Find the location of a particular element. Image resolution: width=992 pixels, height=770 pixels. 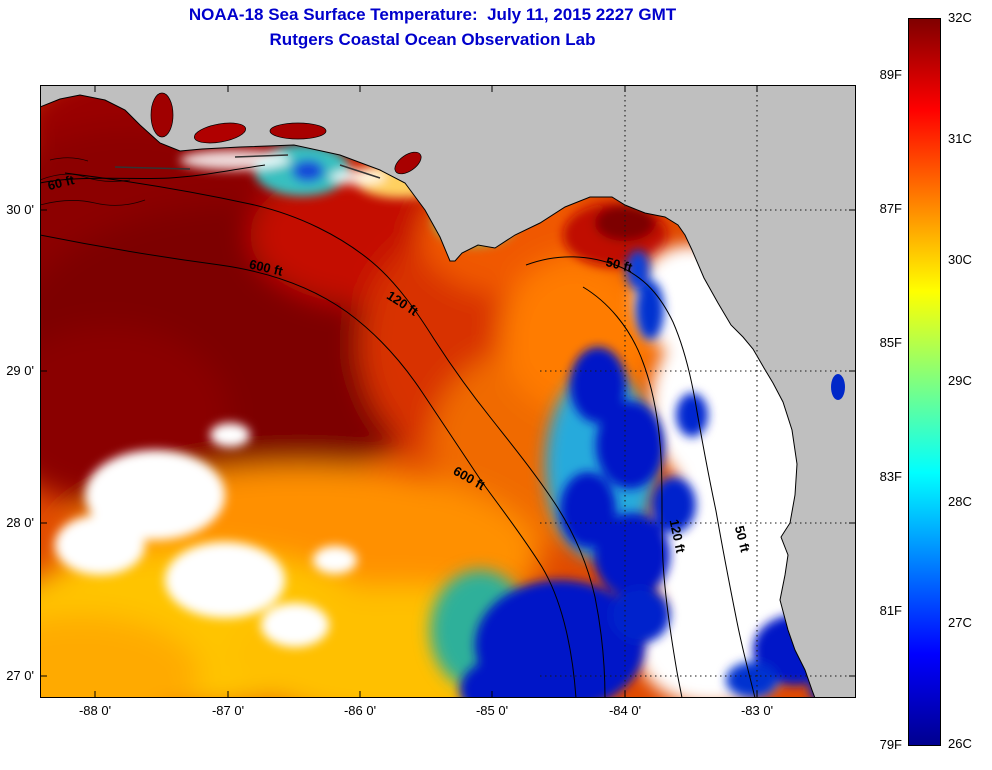

colorbar-fahrenheit-label: 81F is located at coordinates (890, 610).